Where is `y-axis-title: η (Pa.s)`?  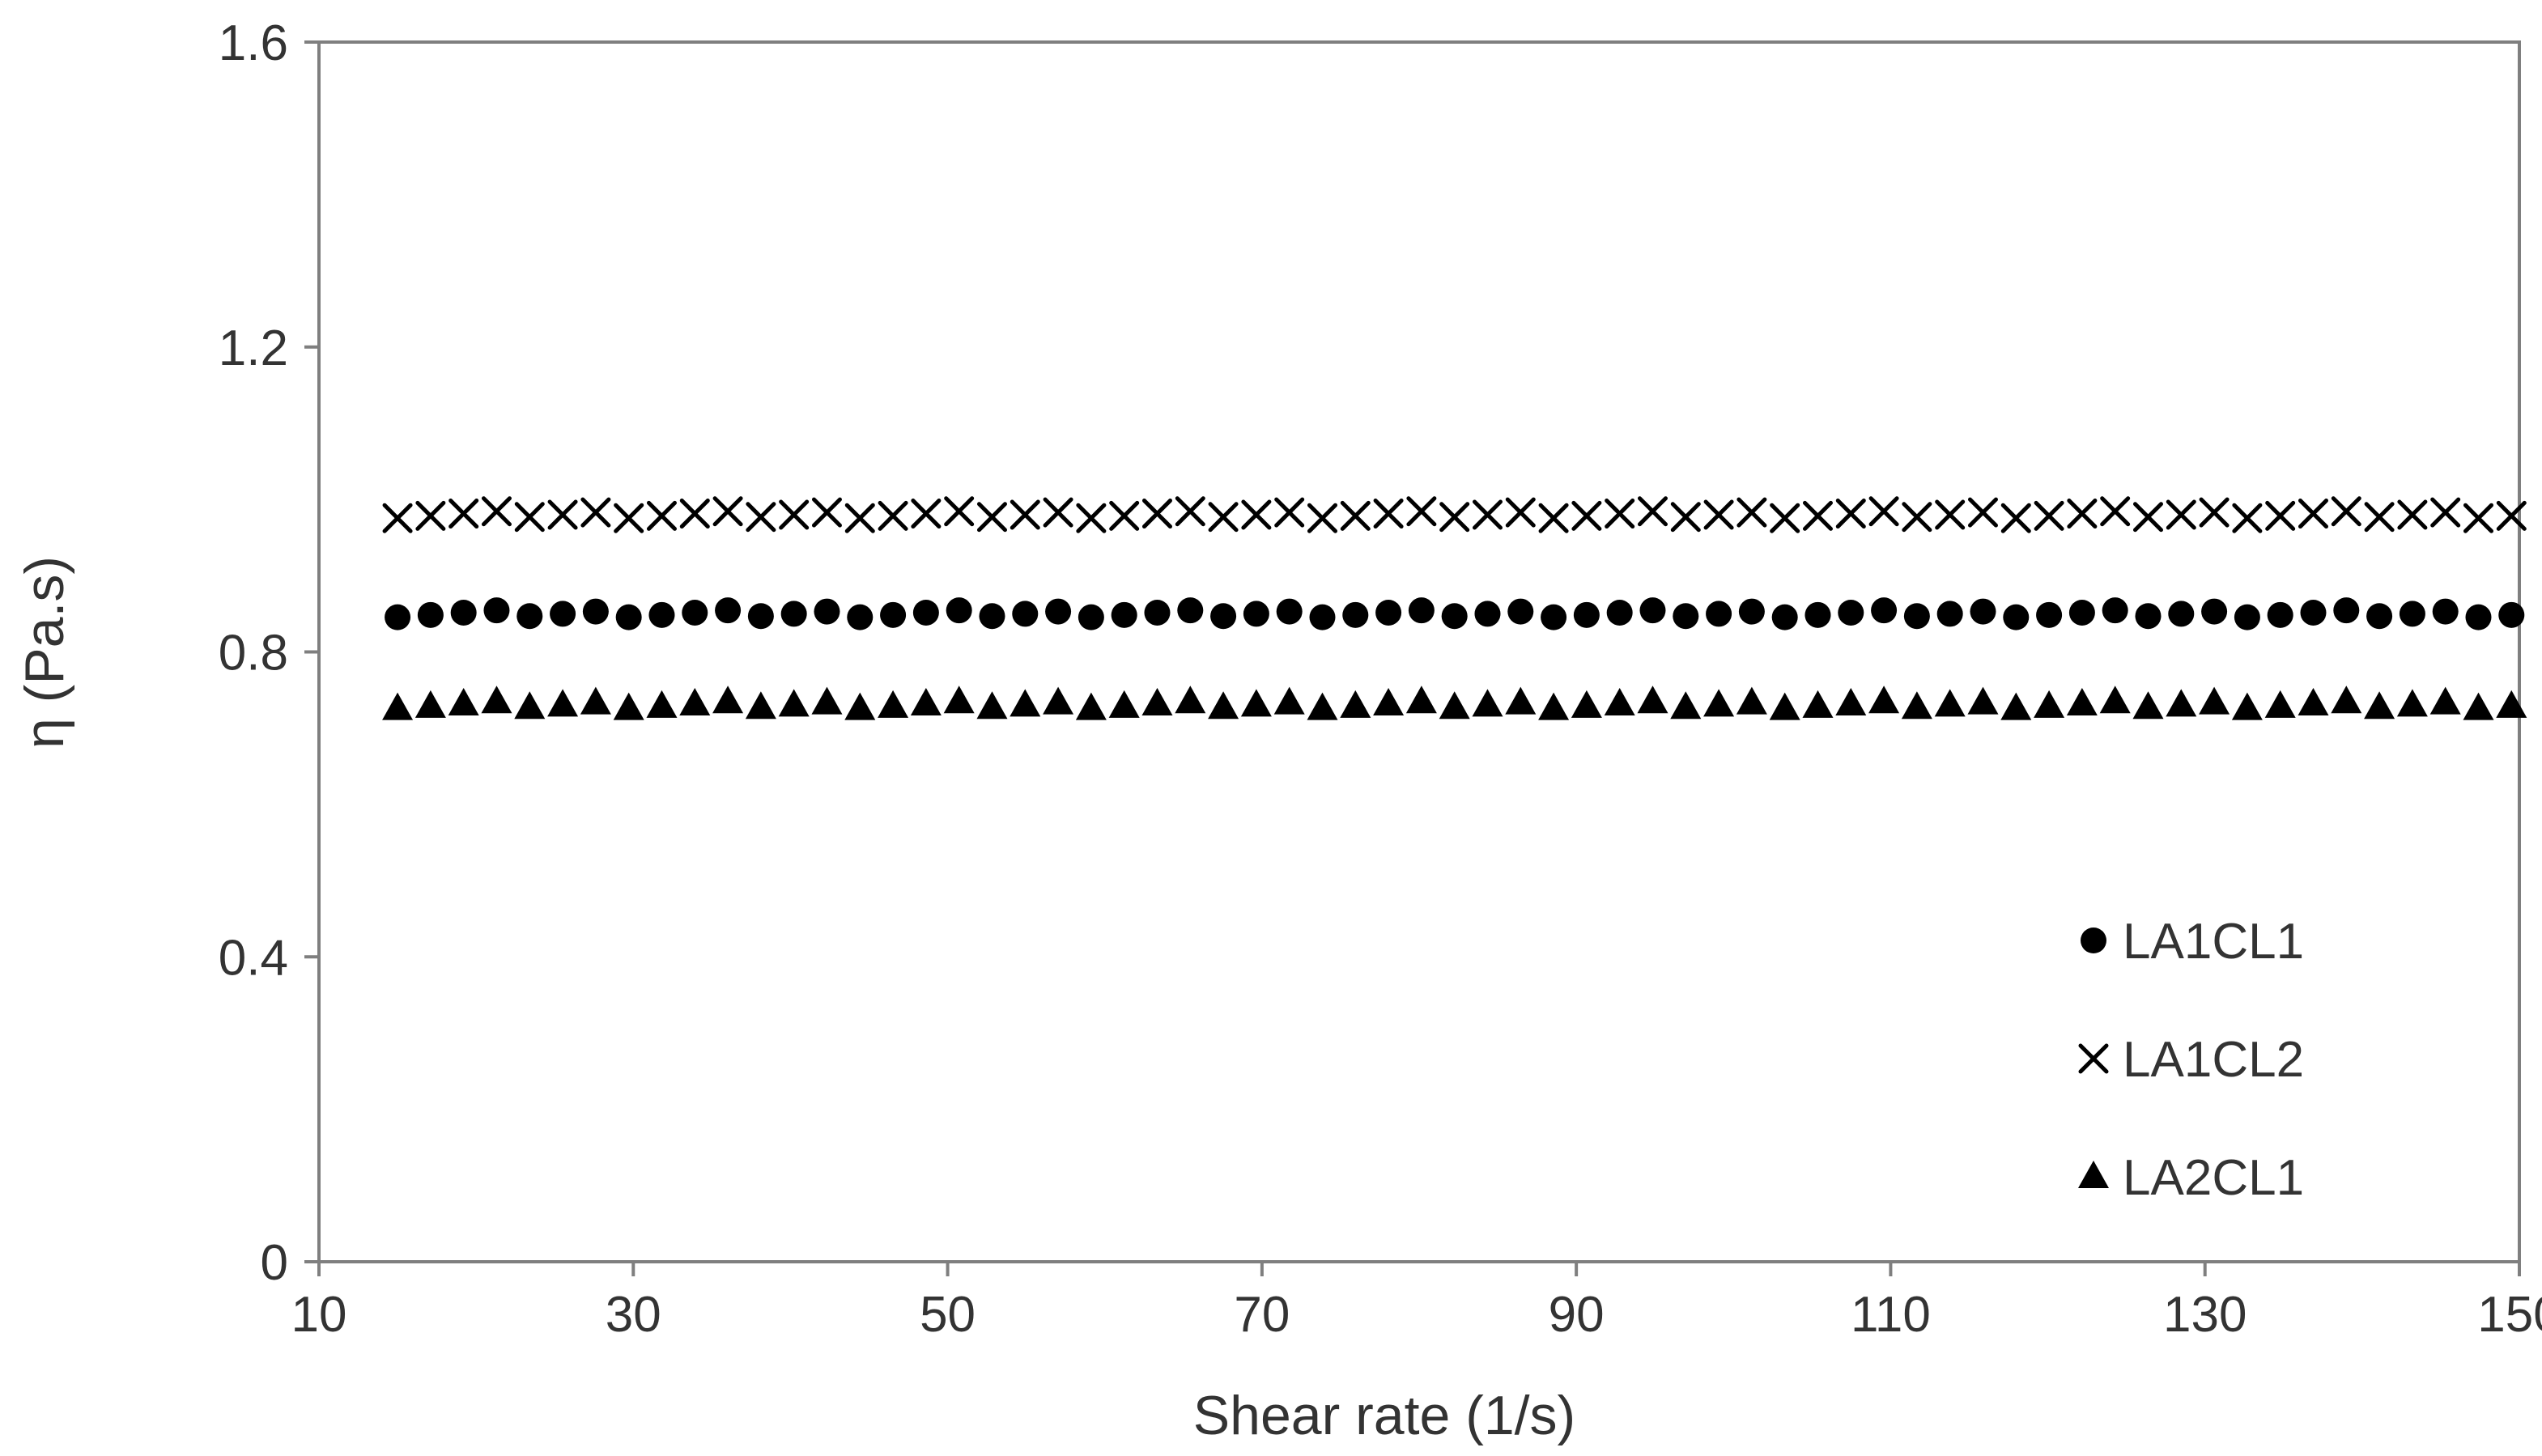 y-axis-title: η (Pa.s) is located at coordinates (45, 653).